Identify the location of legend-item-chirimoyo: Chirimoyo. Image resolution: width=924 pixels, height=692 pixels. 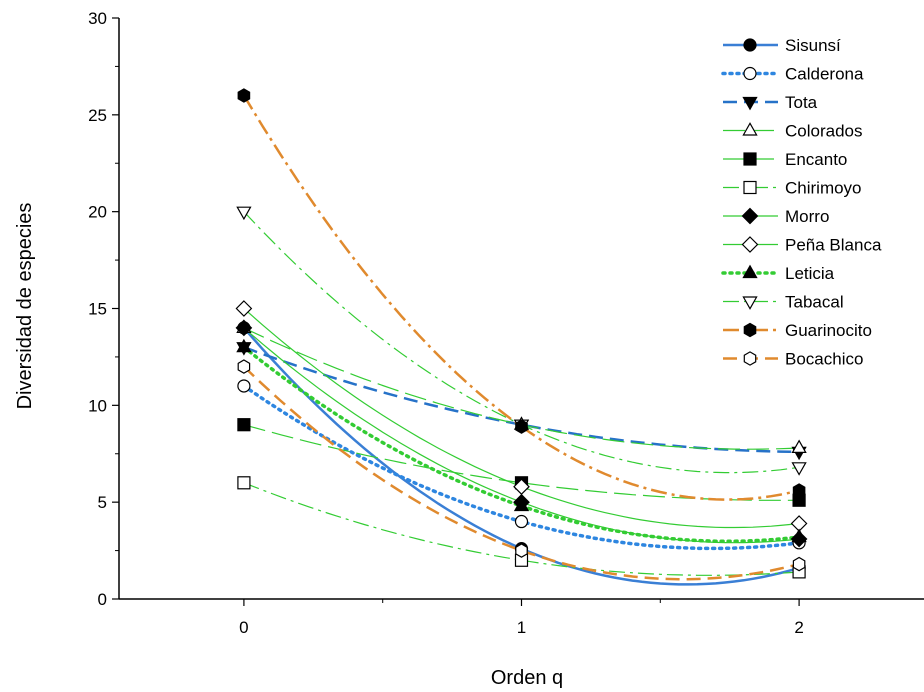
(792, 188).